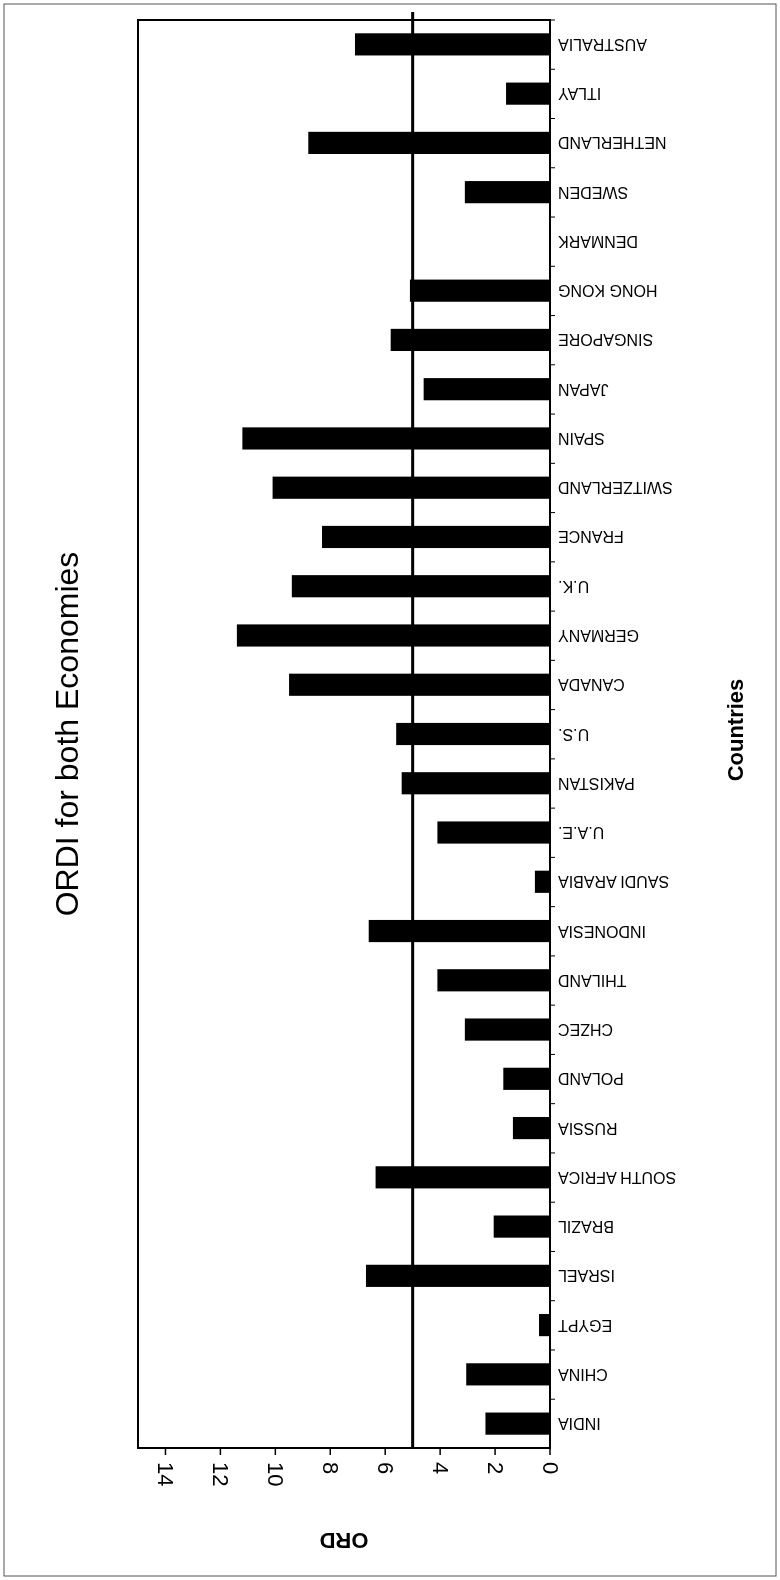  I want to click on y-tick-label: HONG KONG, so click(608, 291).